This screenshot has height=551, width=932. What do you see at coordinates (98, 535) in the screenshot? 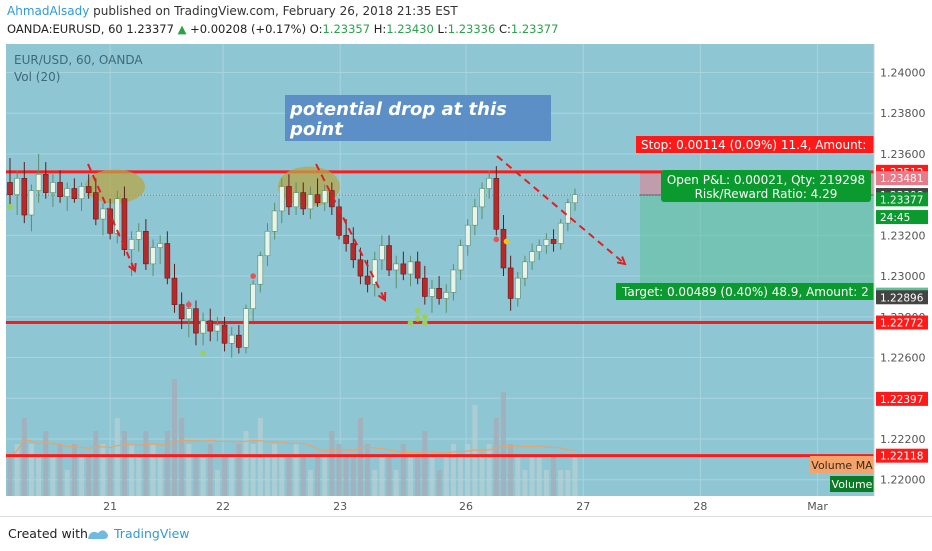
I see `tradingview-logo-icon` at bounding box center [98, 535].